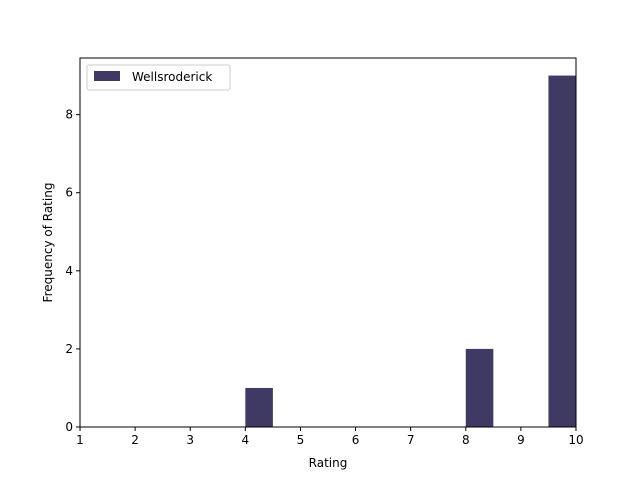 The height and width of the screenshot is (480, 640). Describe the element at coordinates (356, 440) in the screenshot. I see `x-tick-label: 6` at that location.